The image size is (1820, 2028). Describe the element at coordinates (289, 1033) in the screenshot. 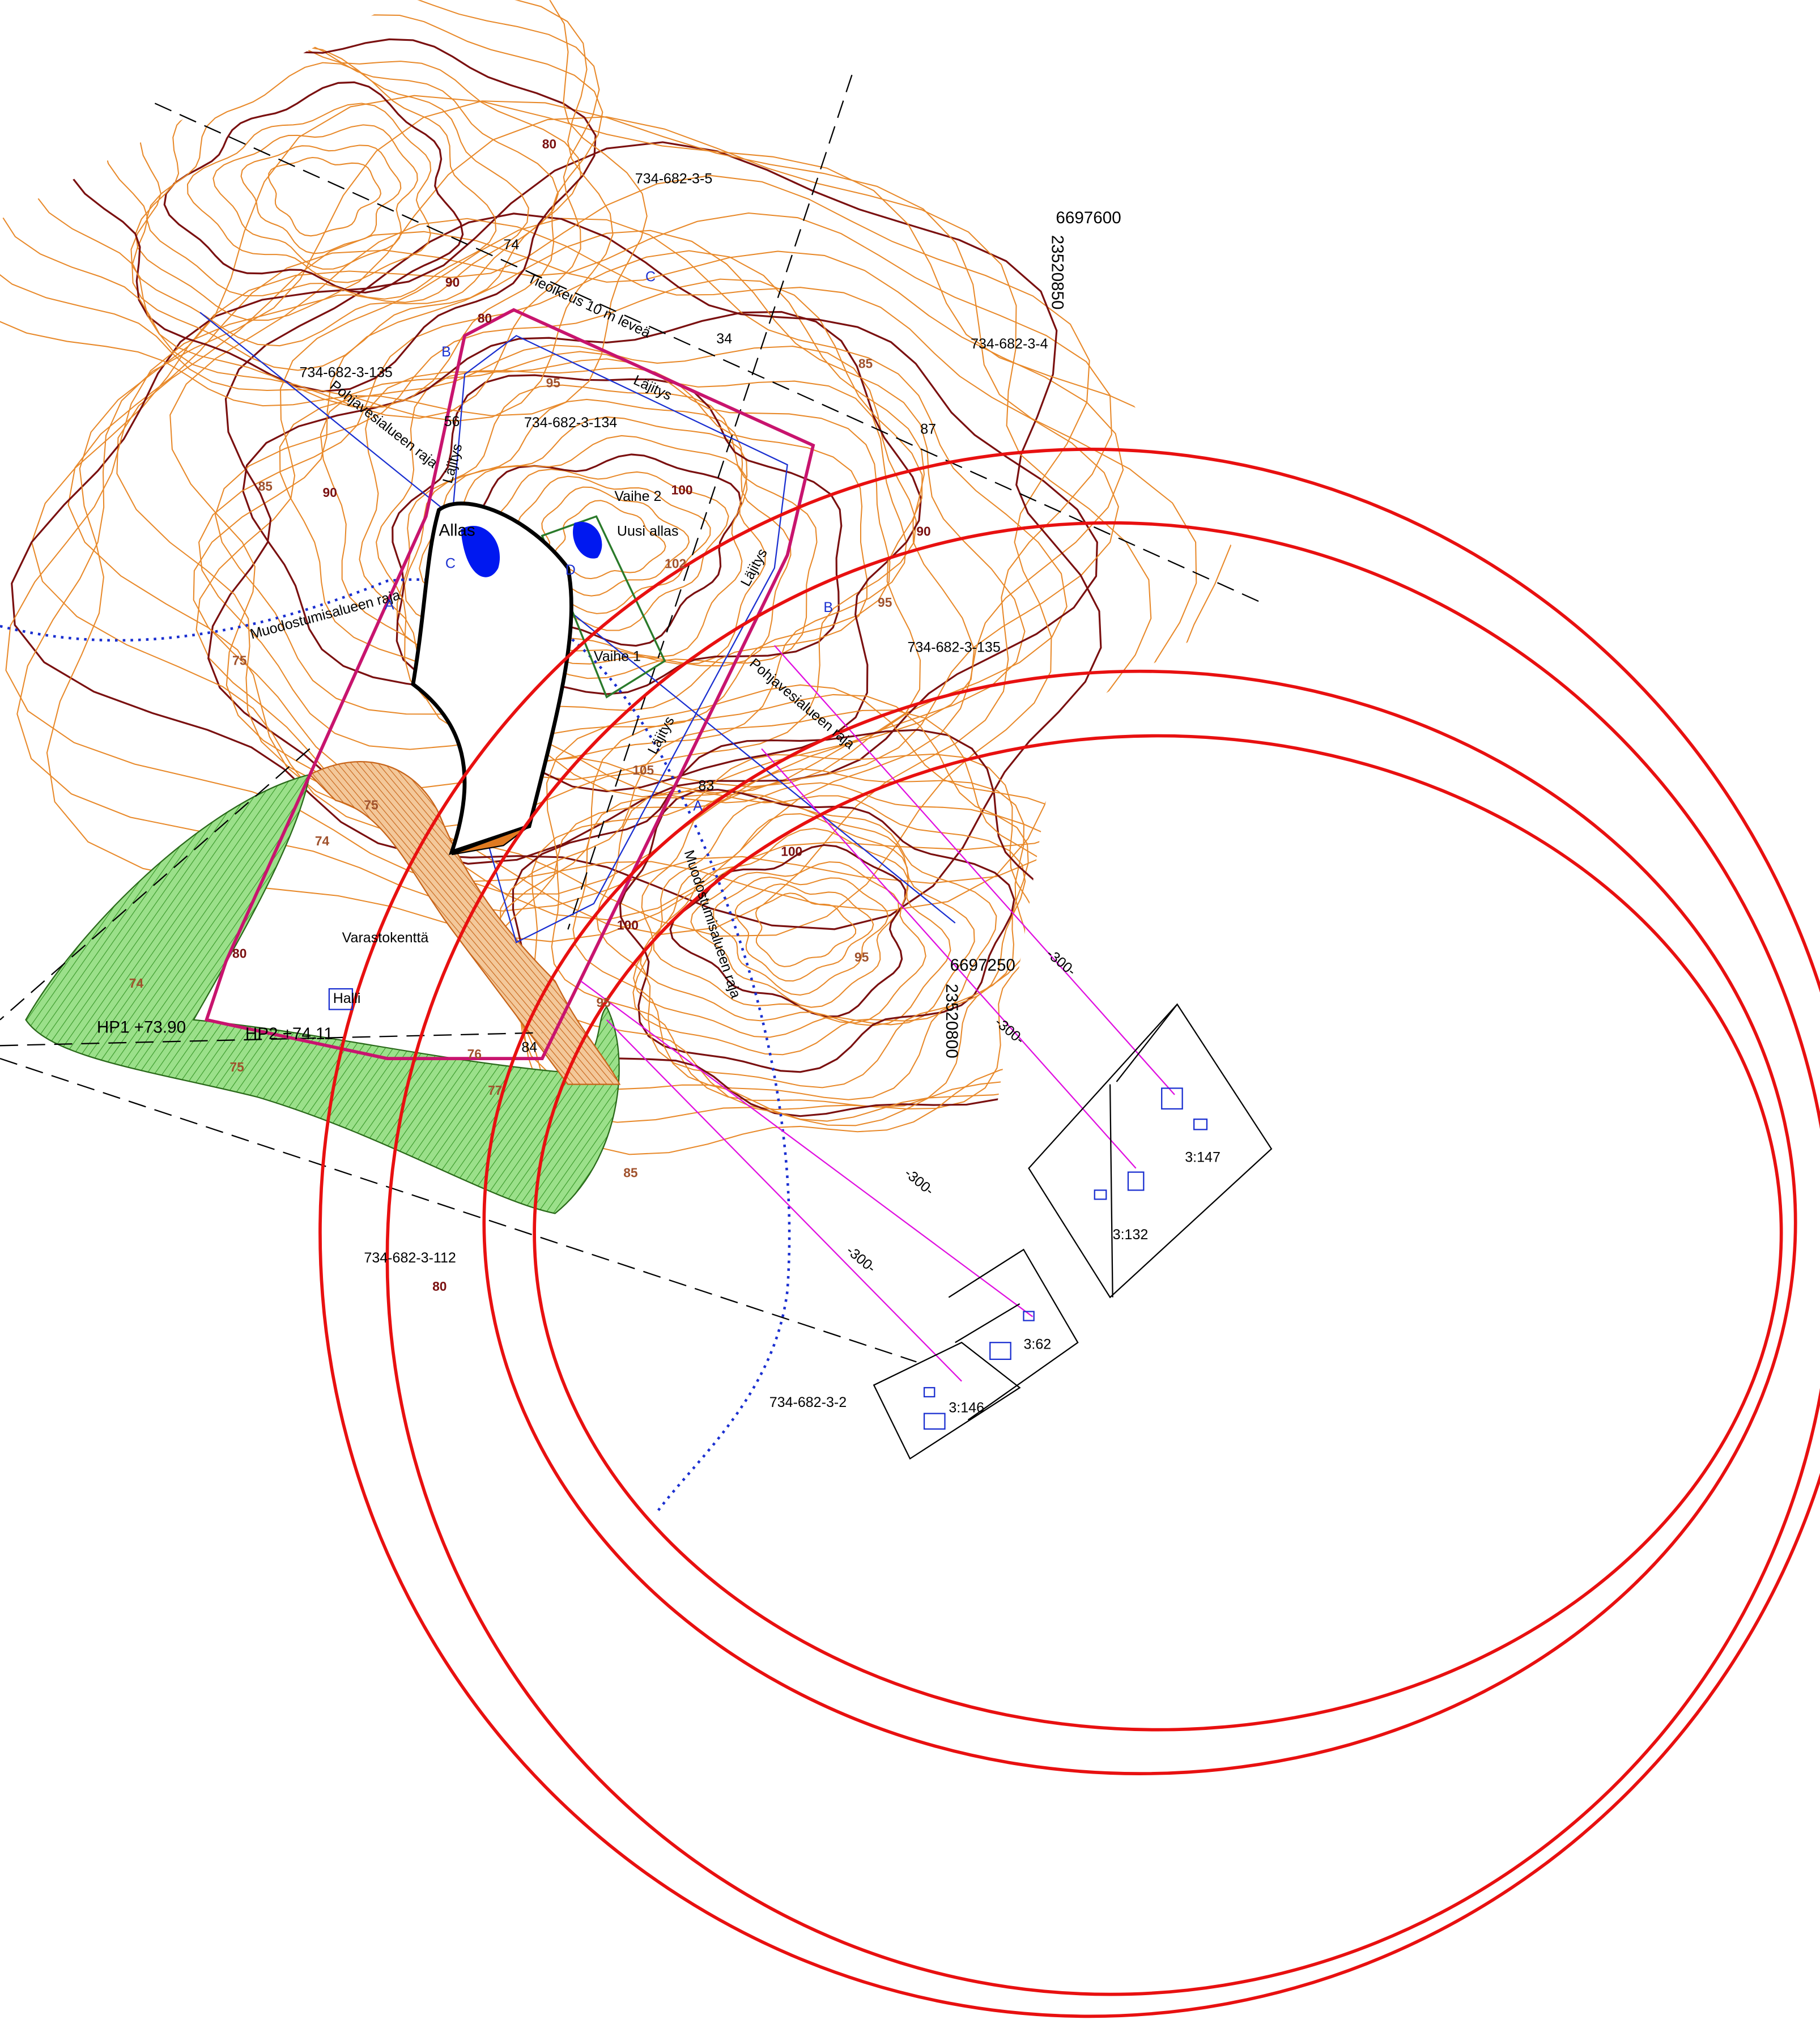

I see `point-label: HP2 +74.11` at that location.